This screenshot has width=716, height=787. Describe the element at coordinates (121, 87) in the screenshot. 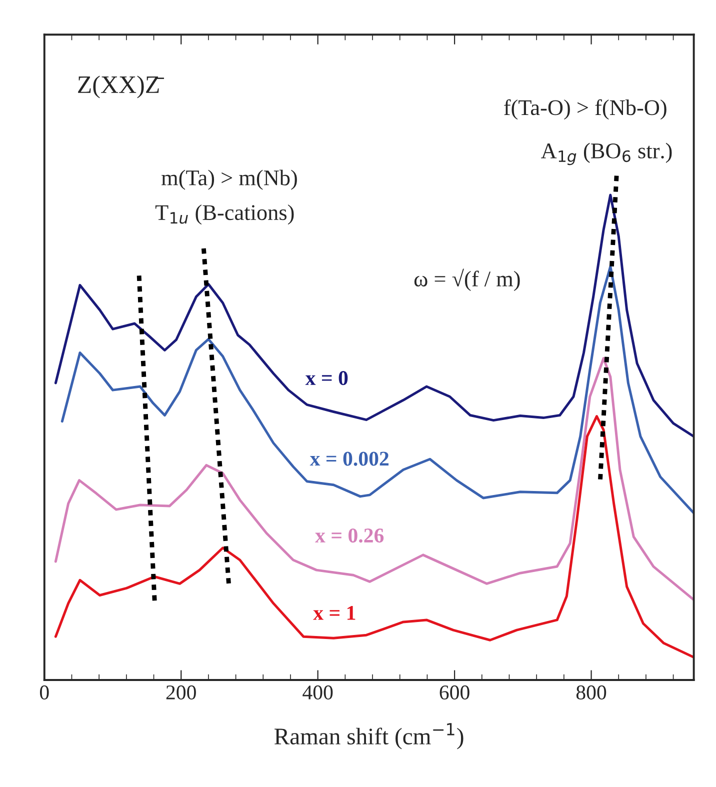

I see `text: Z(XX)Z̄` at that location.